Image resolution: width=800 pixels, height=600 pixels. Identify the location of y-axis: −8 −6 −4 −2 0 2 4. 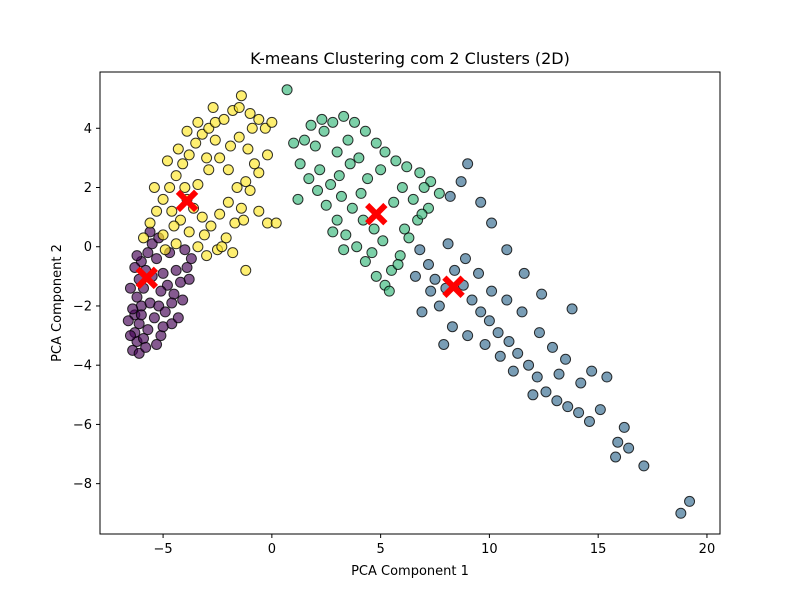
(86, 307).